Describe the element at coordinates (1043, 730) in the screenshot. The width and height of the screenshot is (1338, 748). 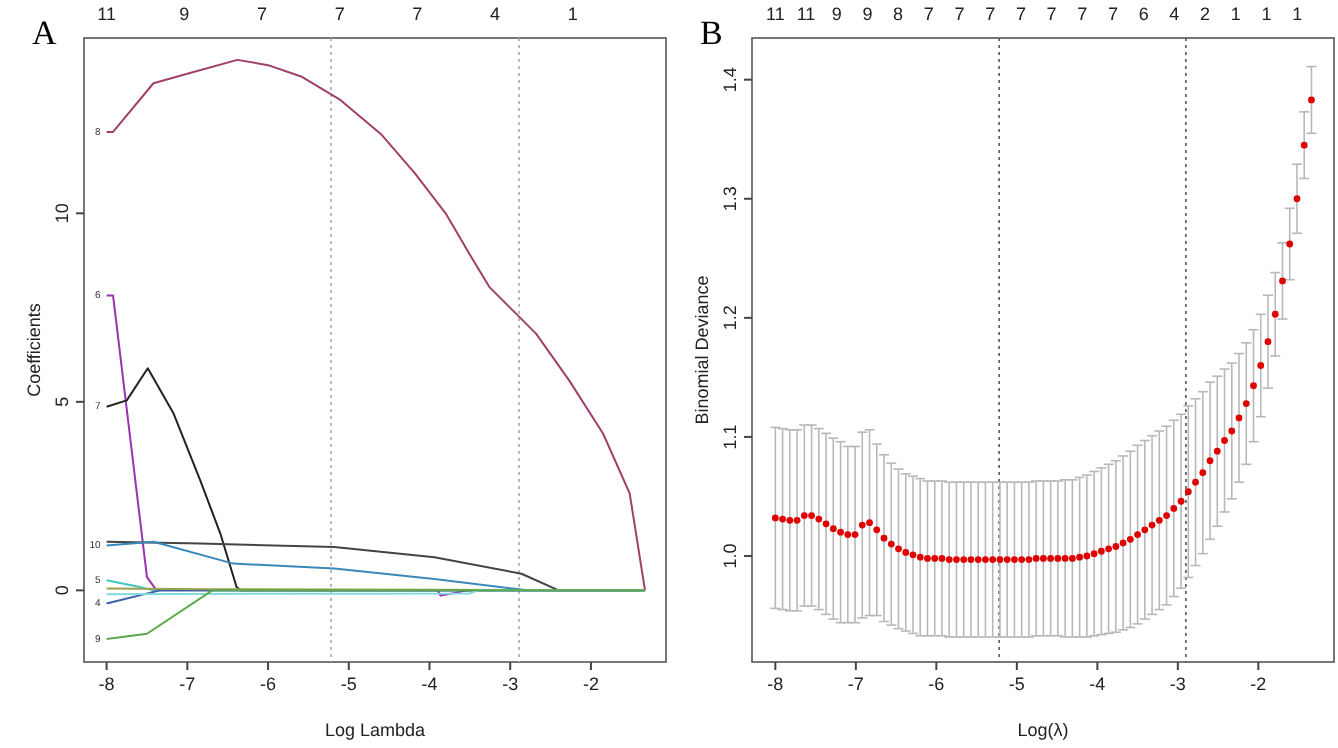
I see `x-axis-title: Log(λ)` at that location.